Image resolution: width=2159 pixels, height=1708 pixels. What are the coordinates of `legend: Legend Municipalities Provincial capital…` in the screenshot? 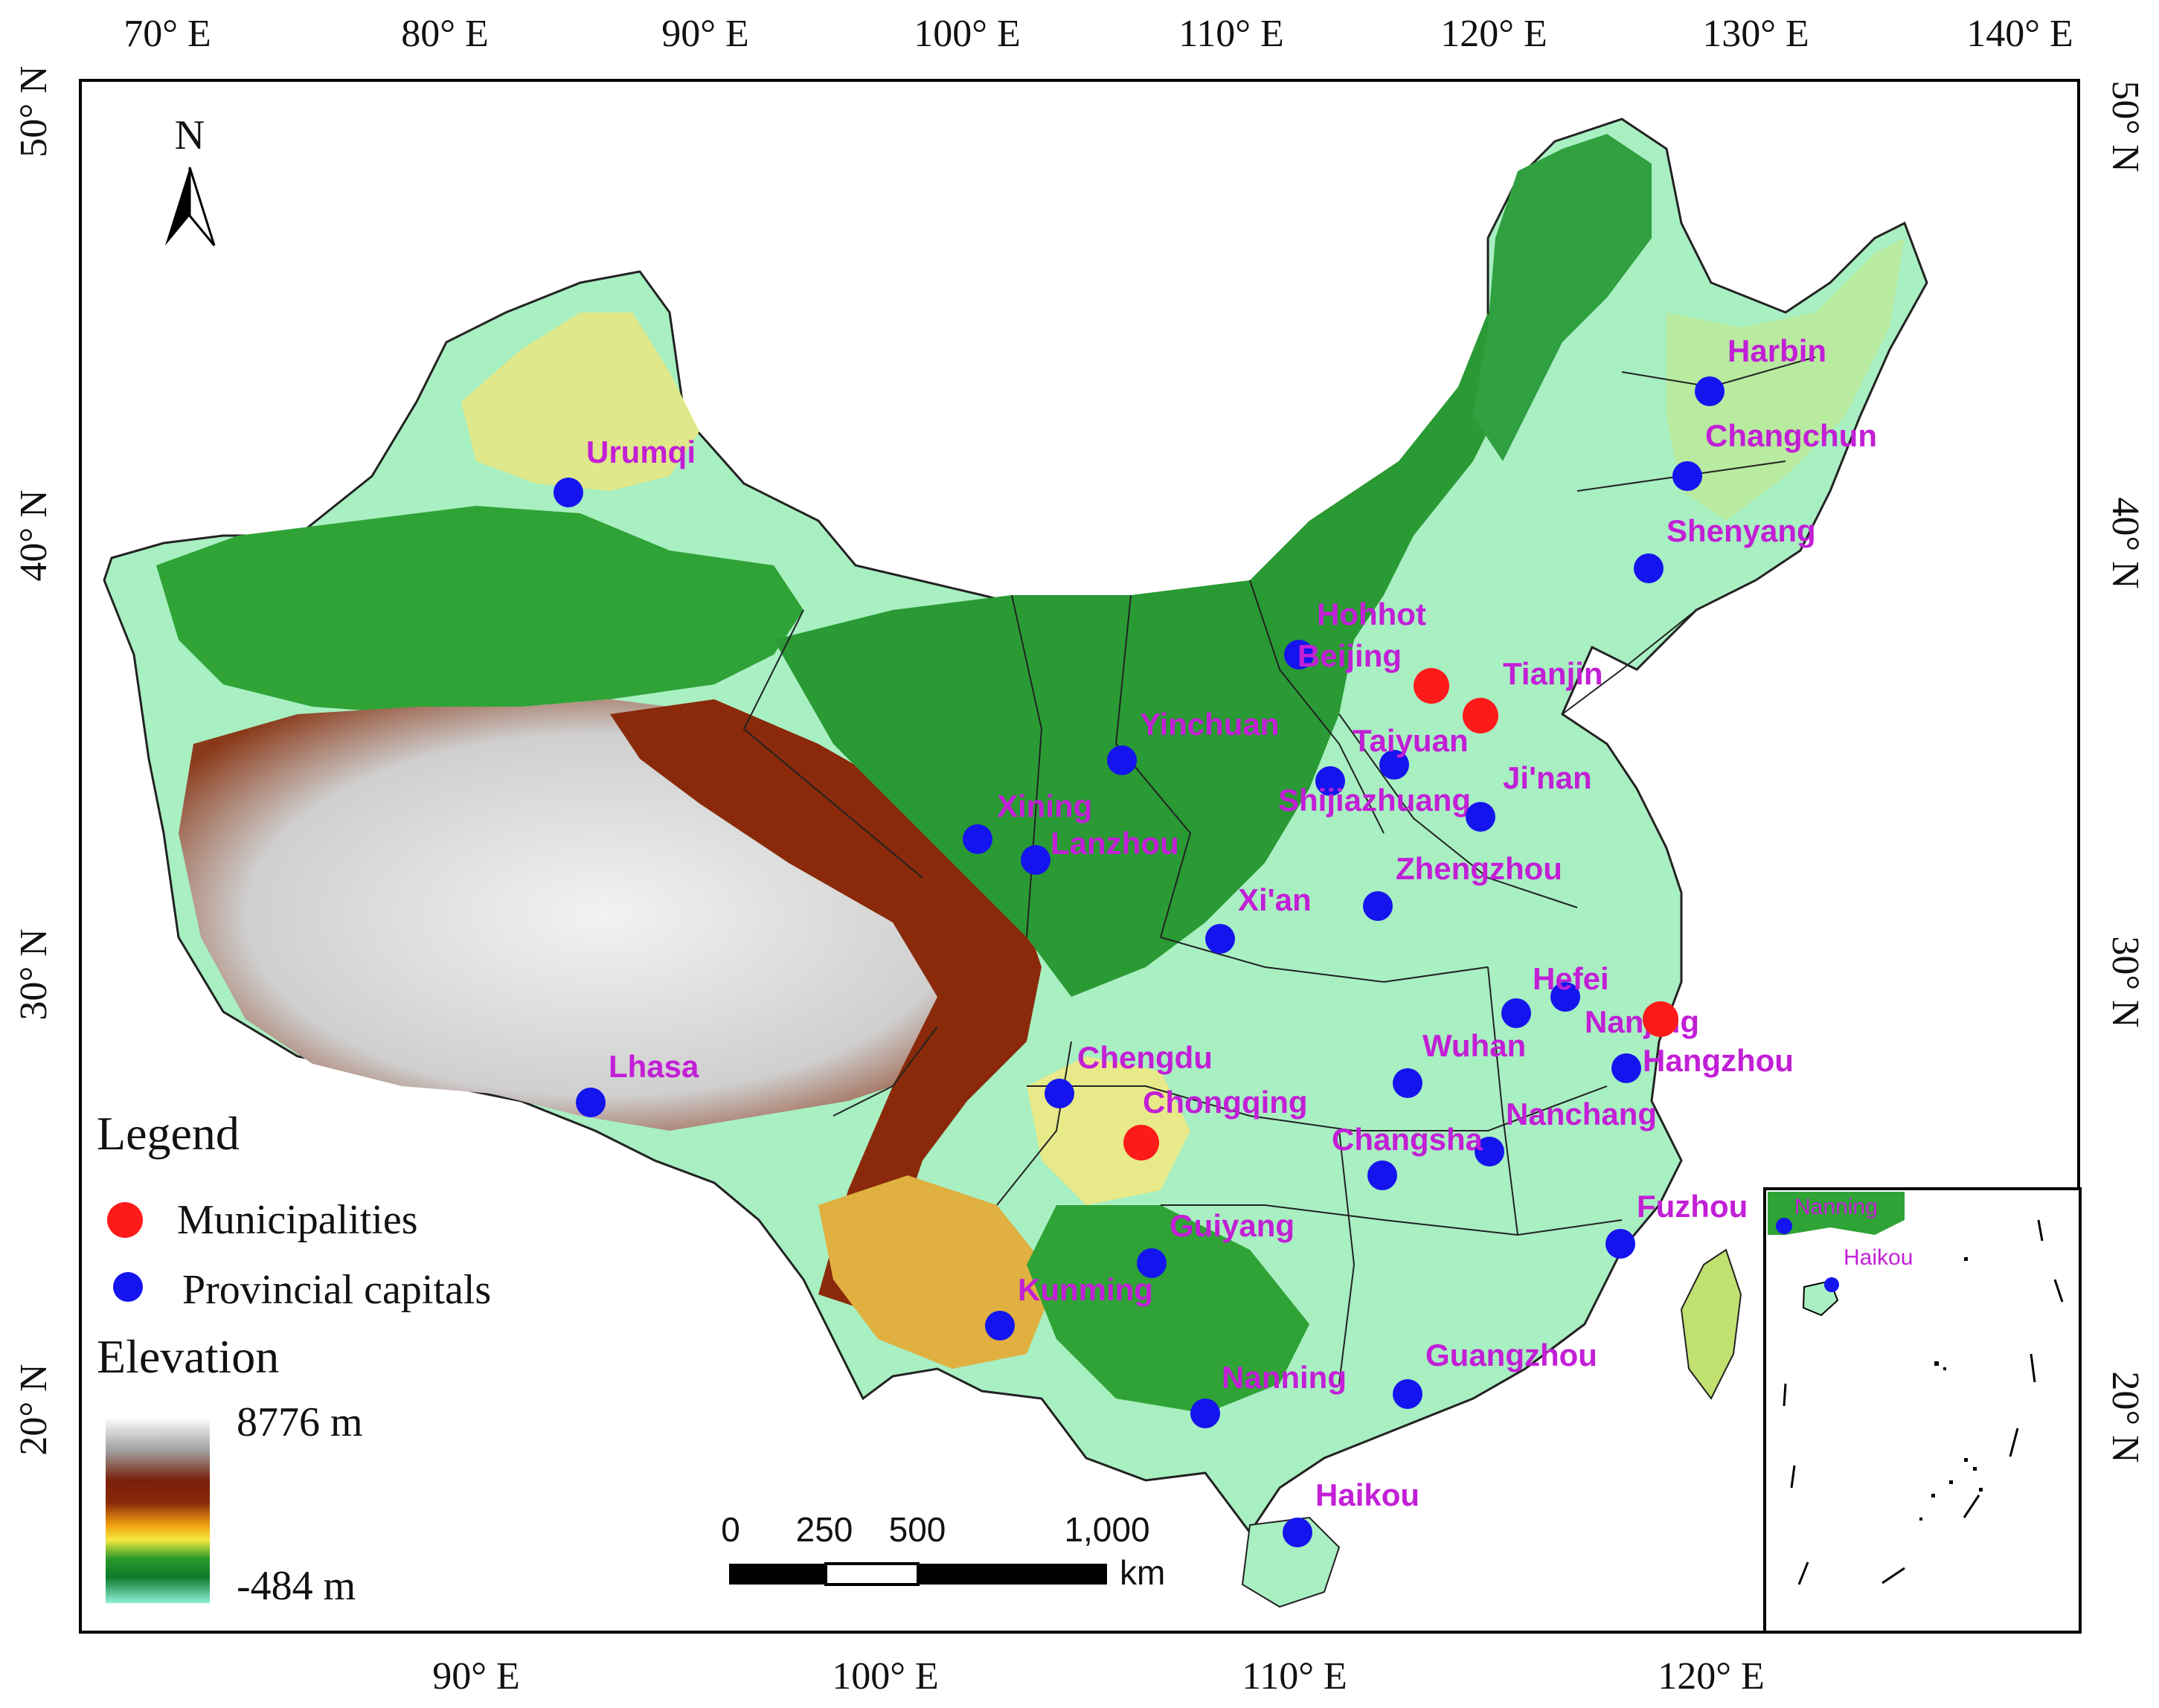 It's located at (294, 1358).